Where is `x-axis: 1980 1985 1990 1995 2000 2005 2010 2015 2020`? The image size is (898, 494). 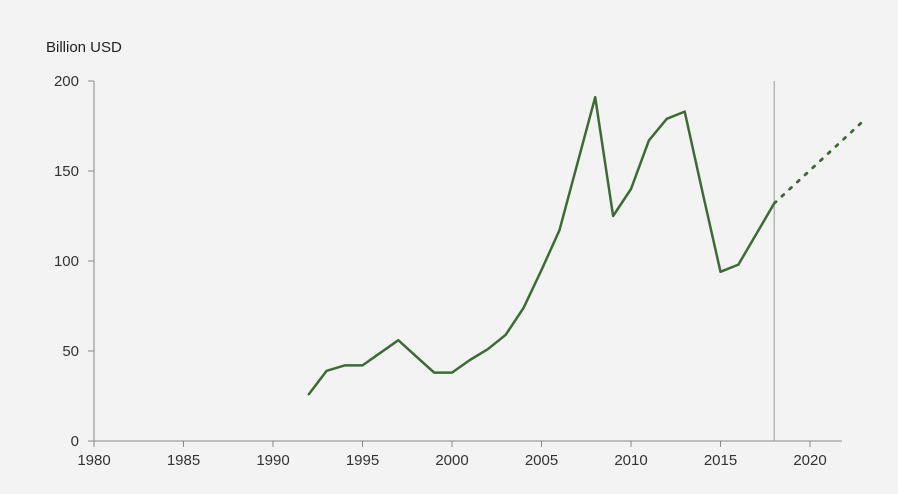
x-axis: 1980 1985 1990 1995 2000 2005 2010 2015 2020 is located at coordinates (459, 454).